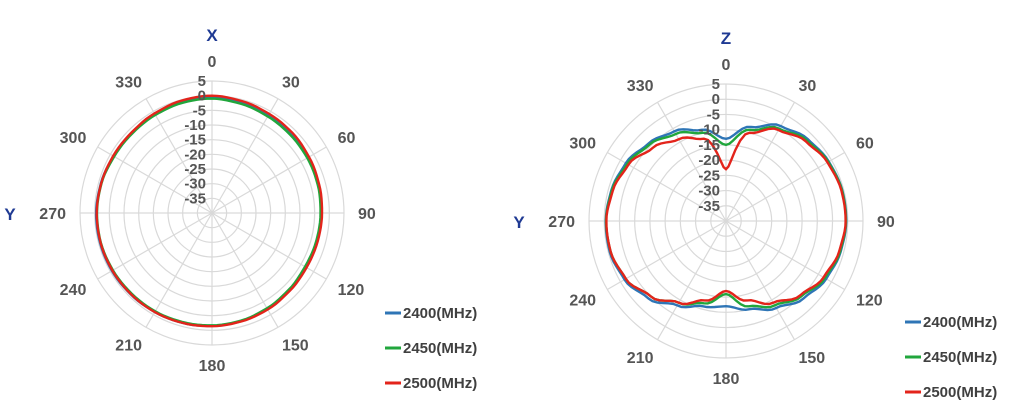 Image resolution: width=1024 pixels, height=402 pixels. I want to click on top-axis-label: Z, so click(726, 38).